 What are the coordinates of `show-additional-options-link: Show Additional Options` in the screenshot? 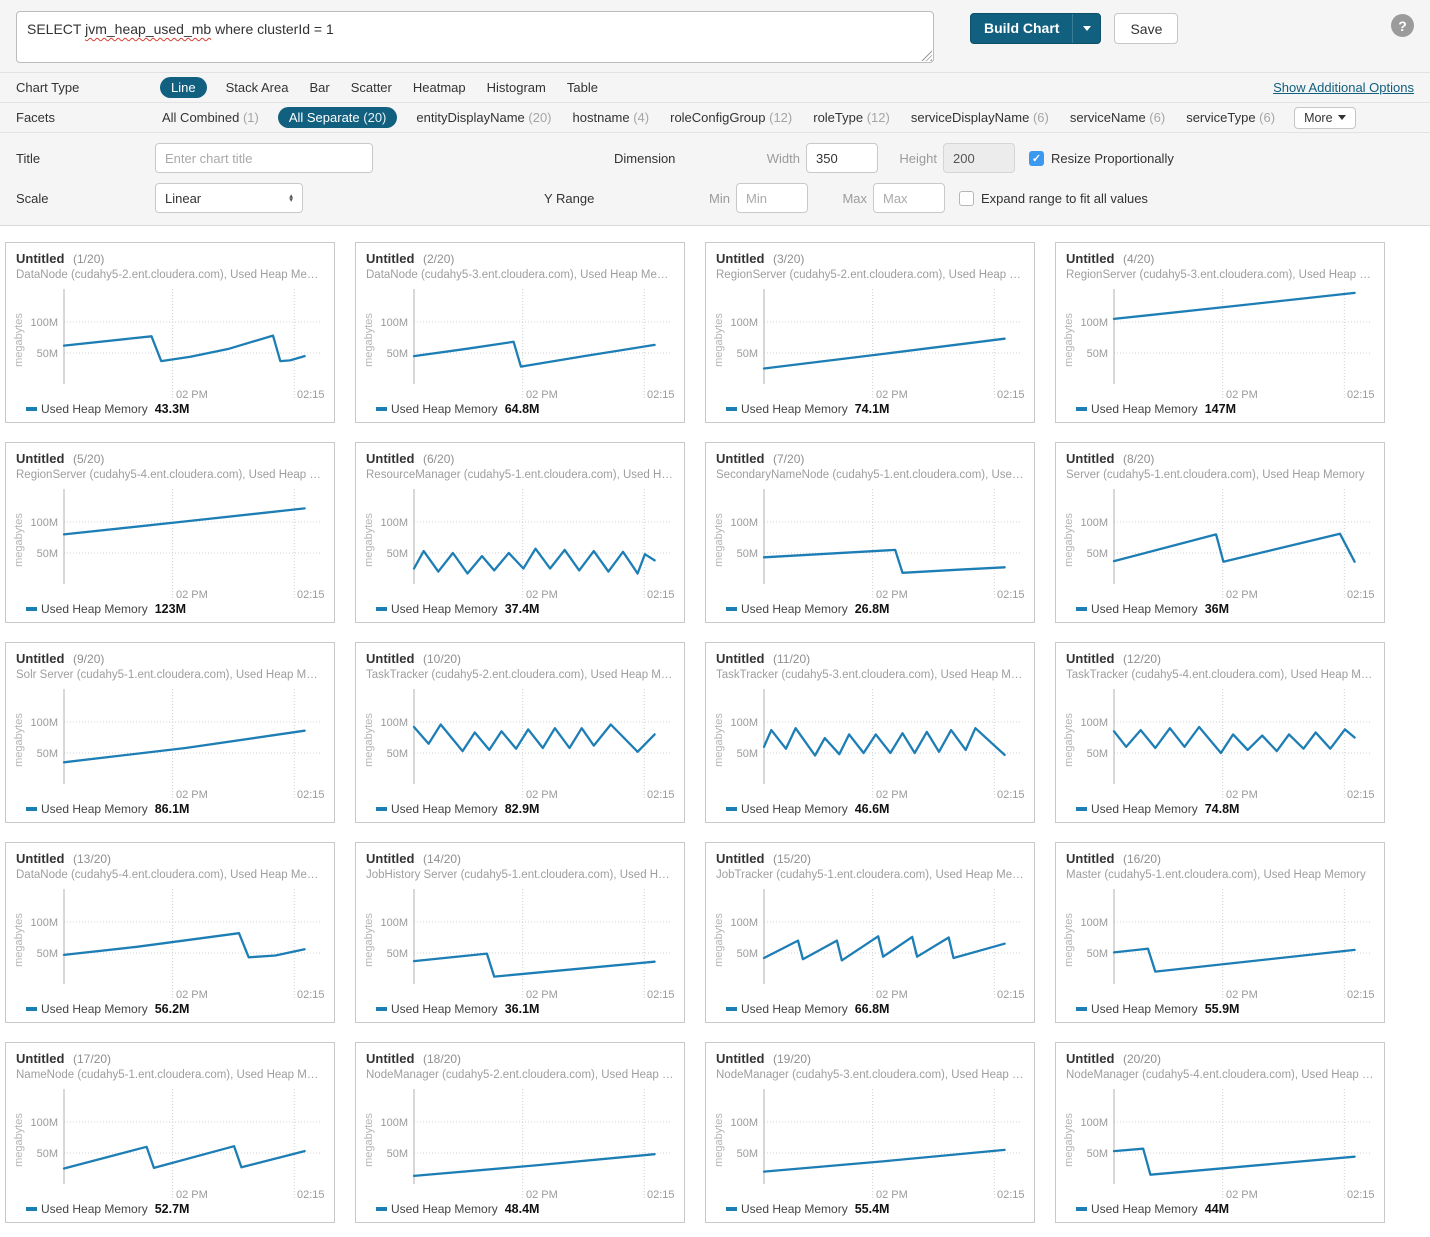 It's located at (1343, 87).